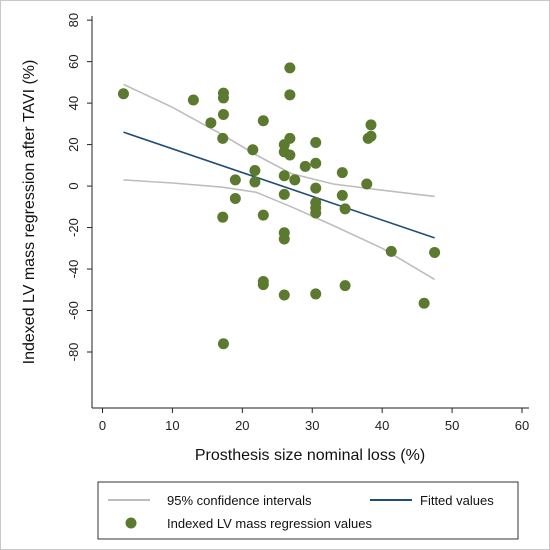 Image resolution: width=550 pixels, height=550 pixels. Describe the element at coordinates (452, 425) in the screenshot. I see `x-tick-label: 50` at that location.